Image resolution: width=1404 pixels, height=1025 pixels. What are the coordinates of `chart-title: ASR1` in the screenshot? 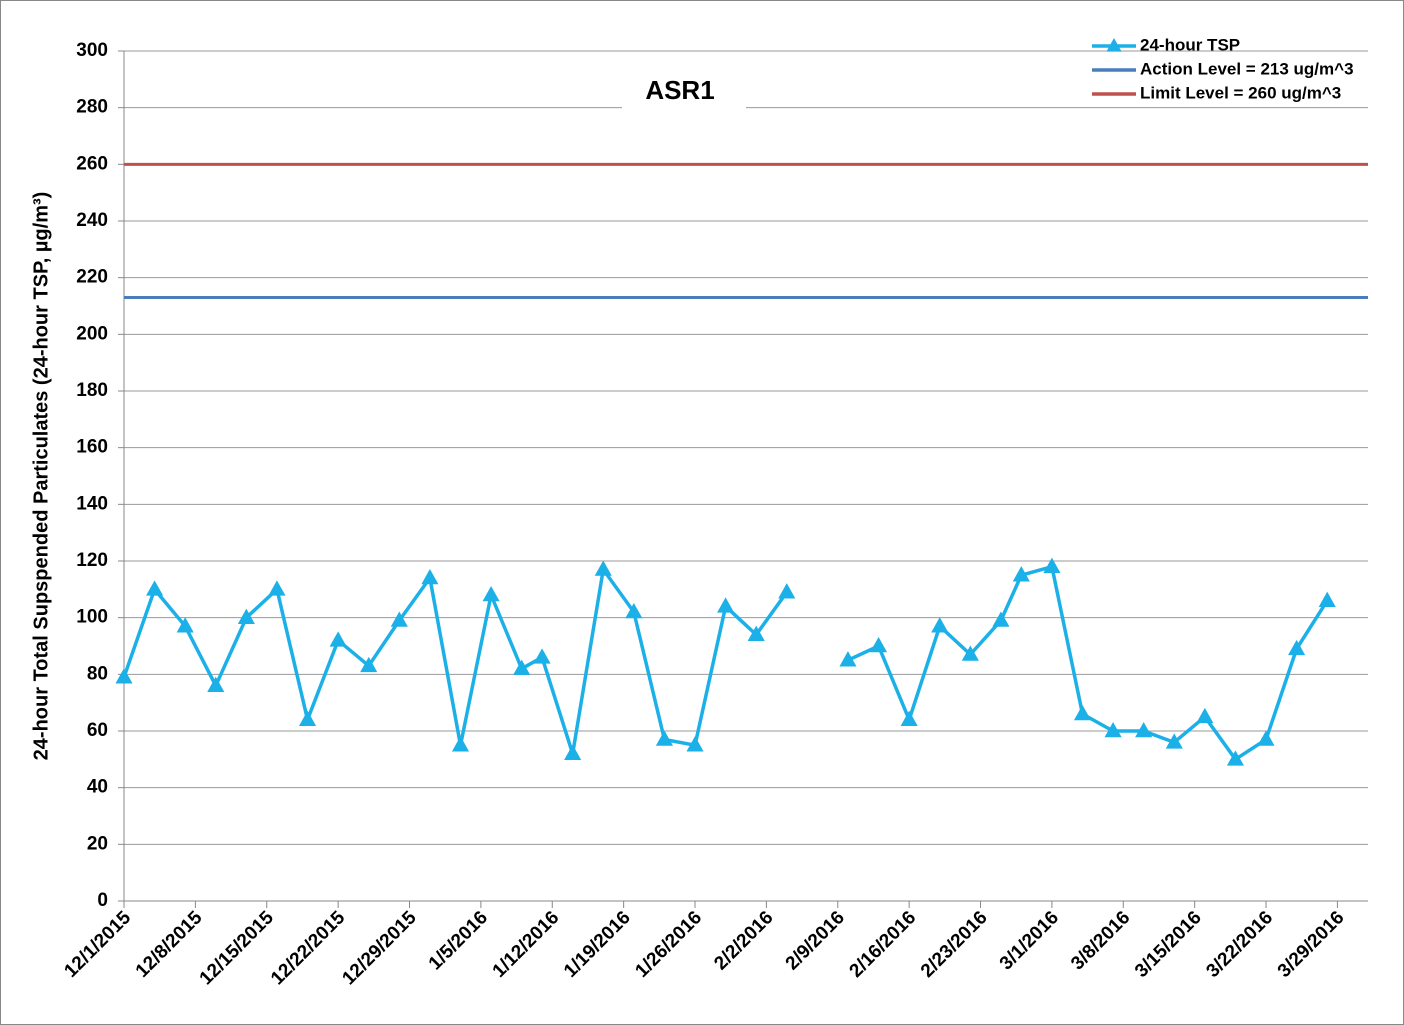 It's located at (679, 90).